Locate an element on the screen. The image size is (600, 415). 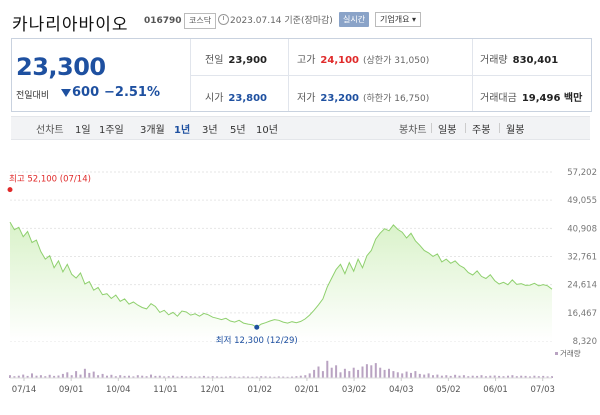
company-overview-dropdown: 기업개요 ▾ is located at coordinates (398, 19).